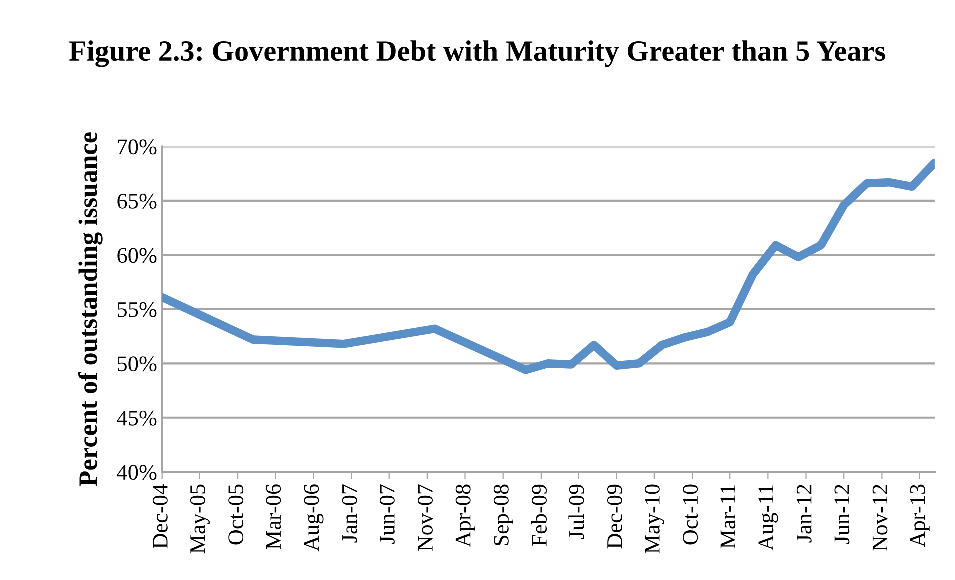 The height and width of the screenshot is (580, 955). I want to click on x-tick-label: Jan-12, so click(804, 514).